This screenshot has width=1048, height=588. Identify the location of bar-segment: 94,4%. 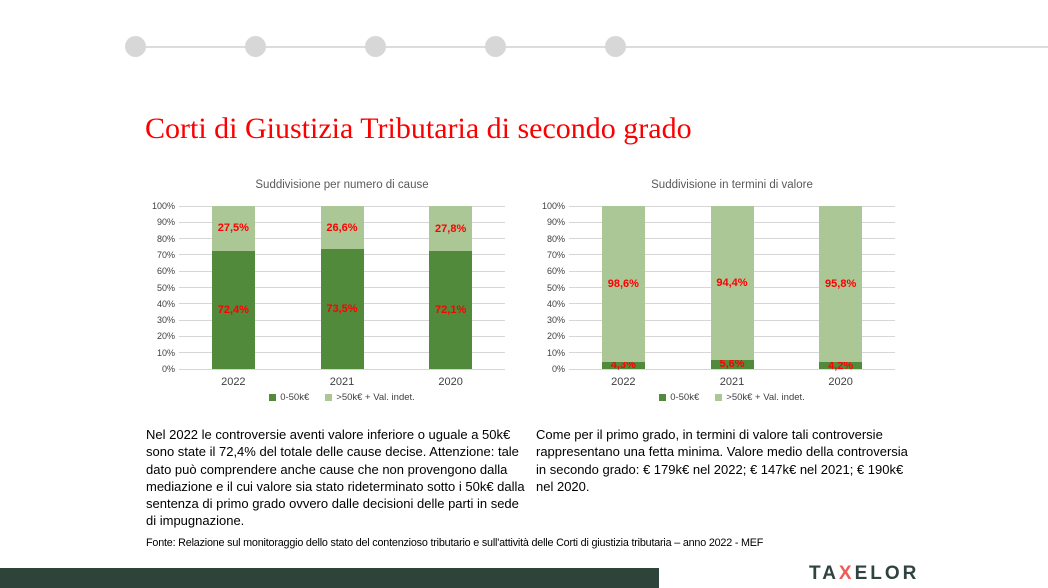
(732, 283).